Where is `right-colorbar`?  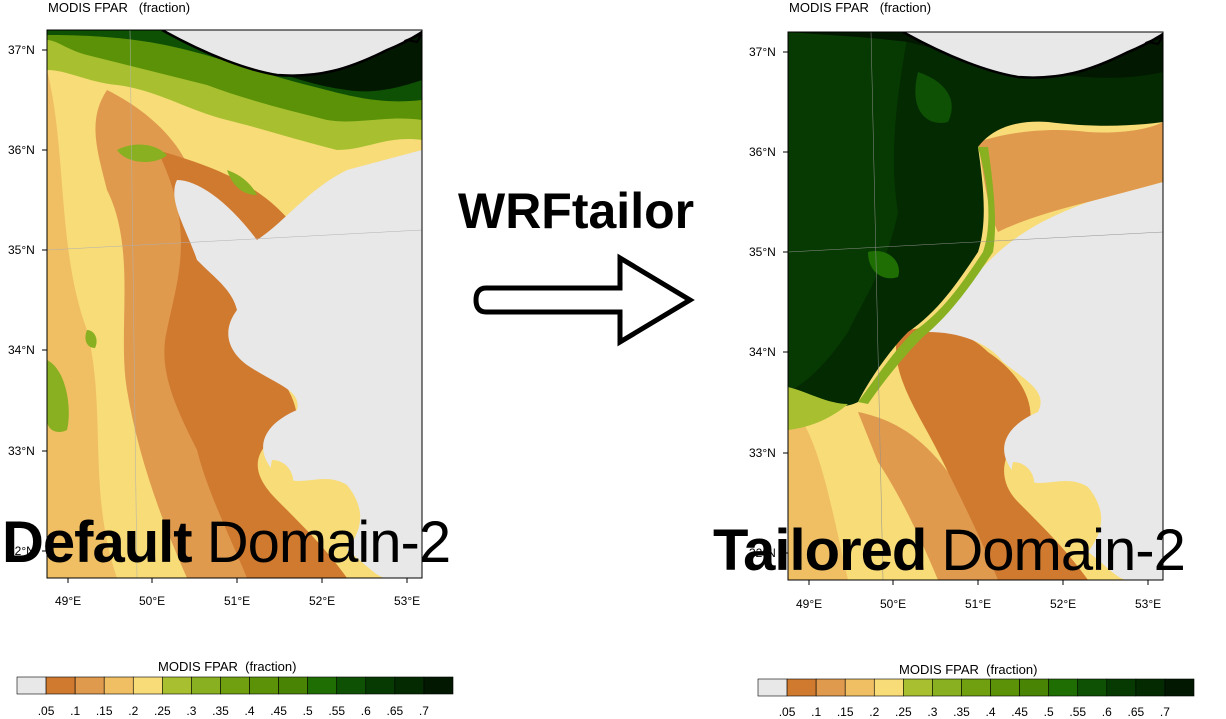 right-colorbar is located at coordinates (976, 687).